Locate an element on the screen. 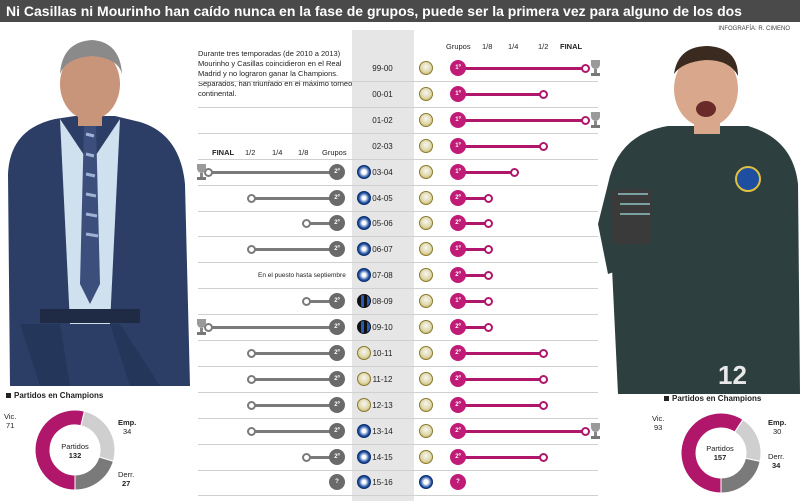 The height and width of the screenshot is (501, 800). casillas-groups-mark: 1º is located at coordinates (458, 93).